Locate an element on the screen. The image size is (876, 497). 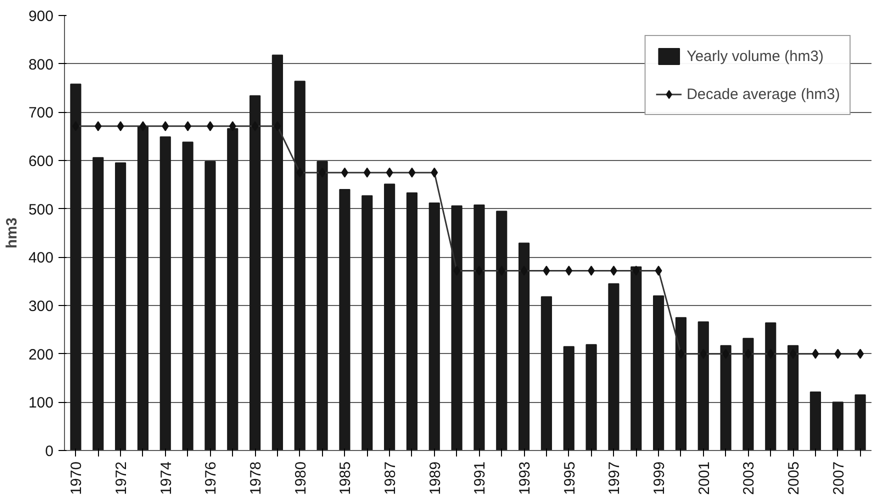
y-tick-label: 900 is located at coordinates (41, 16).